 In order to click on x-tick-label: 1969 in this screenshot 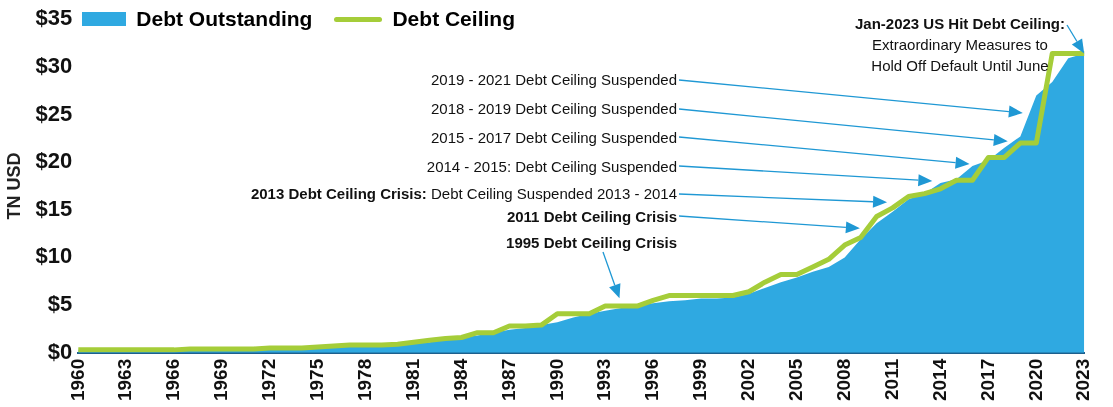, I will do `click(221, 380)`.